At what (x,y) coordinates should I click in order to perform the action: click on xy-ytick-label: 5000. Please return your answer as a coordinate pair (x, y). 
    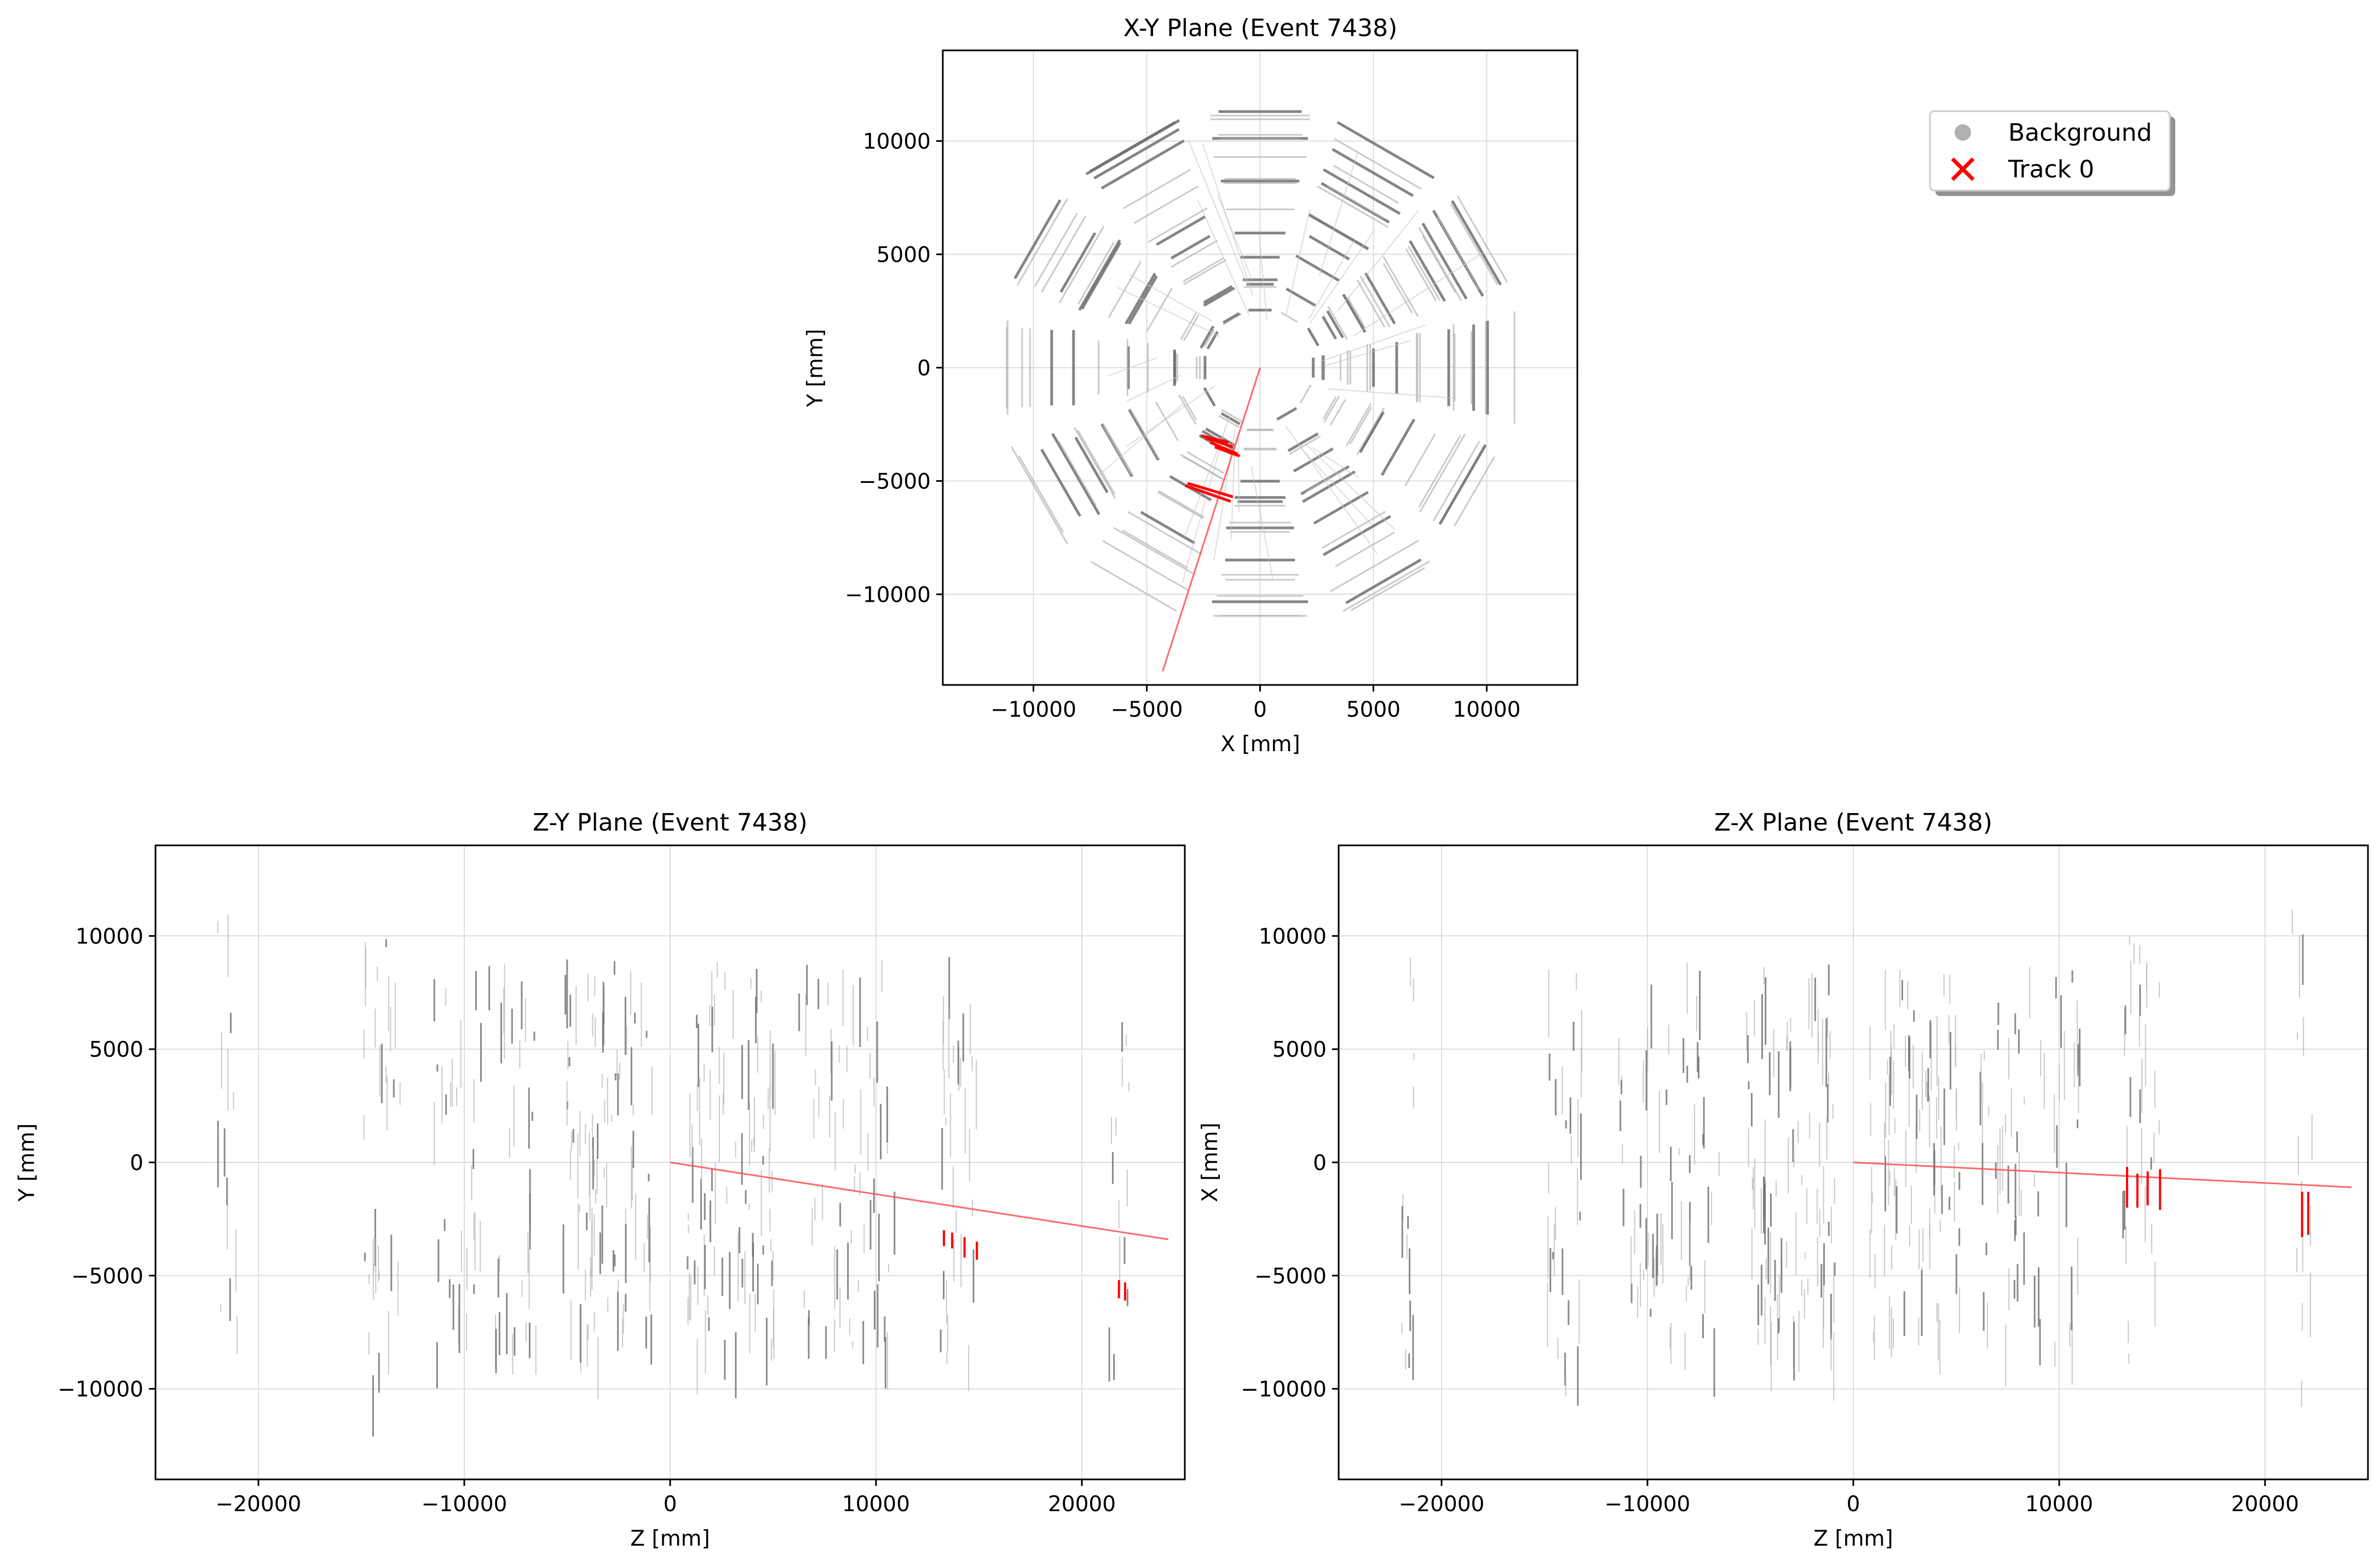
    Looking at the image, I should click on (904, 256).